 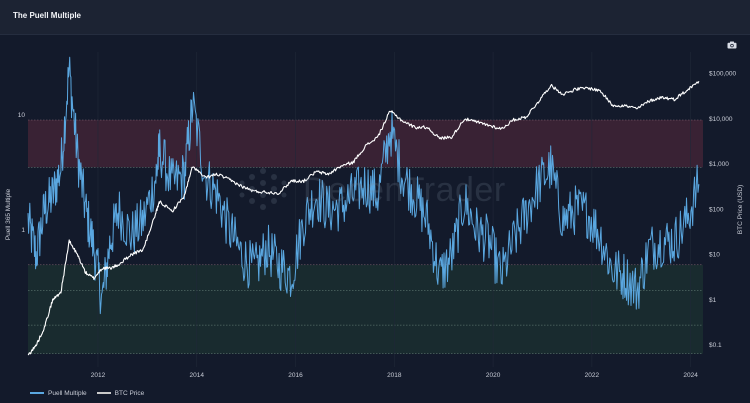 What do you see at coordinates (493, 375) in the screenshot?
I see `x-tick-label: 2020` at bounding box center [493, 375].